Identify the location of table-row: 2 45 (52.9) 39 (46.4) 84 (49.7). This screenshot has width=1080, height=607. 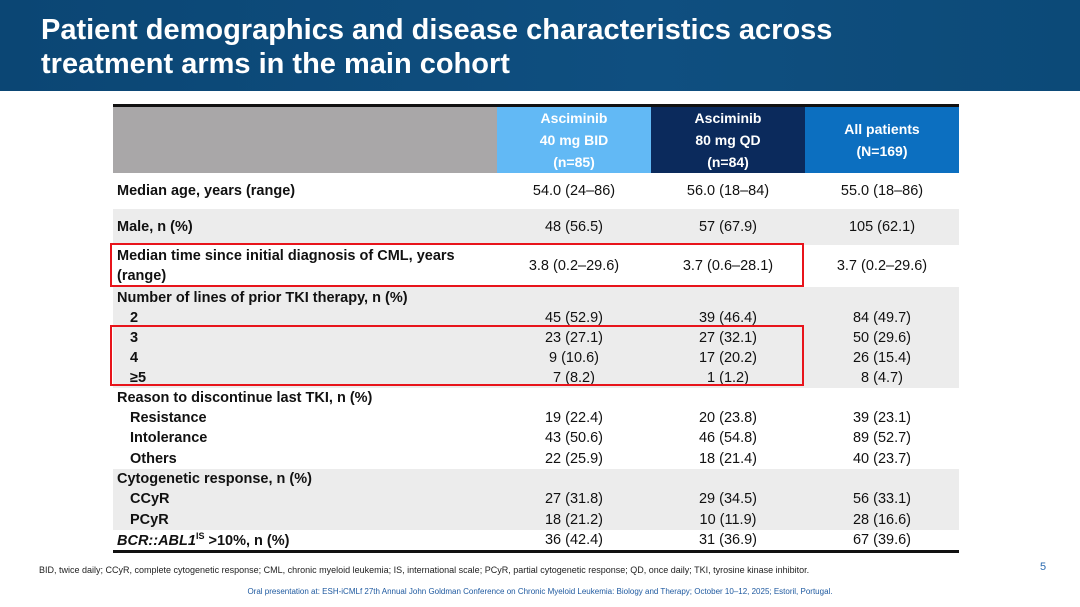
(536, 318).